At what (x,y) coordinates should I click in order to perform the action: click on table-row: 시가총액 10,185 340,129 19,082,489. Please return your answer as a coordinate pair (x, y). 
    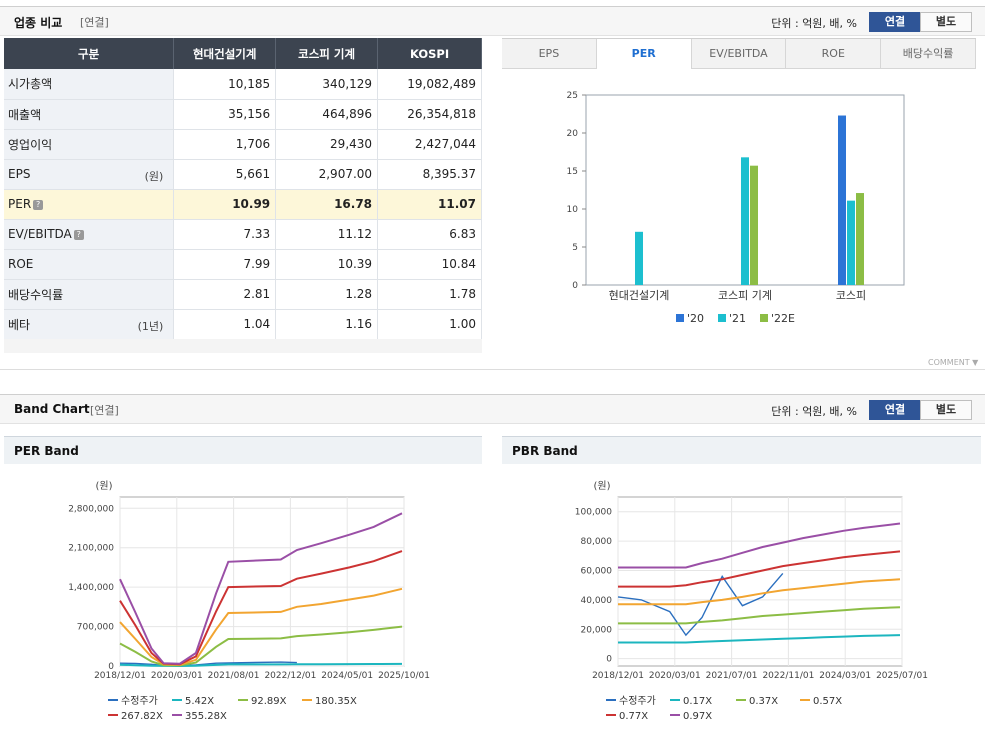
    Looking at the image, I should click on (243, 84).